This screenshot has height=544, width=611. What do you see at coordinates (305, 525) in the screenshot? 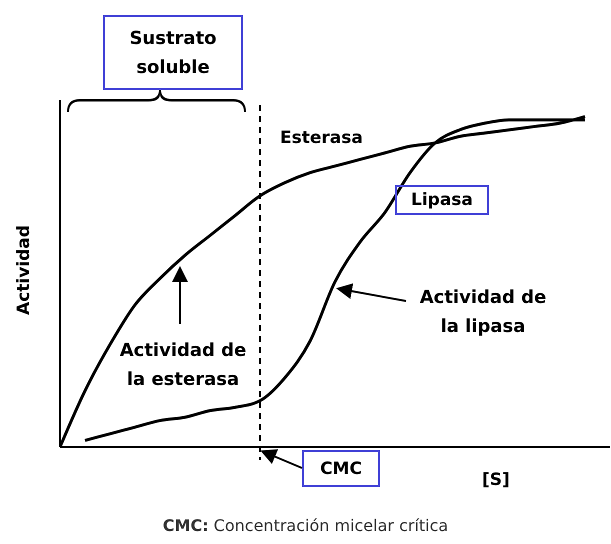
I see `text: CMC: Concentración micelar crítica` at bounding box center [305, 525].